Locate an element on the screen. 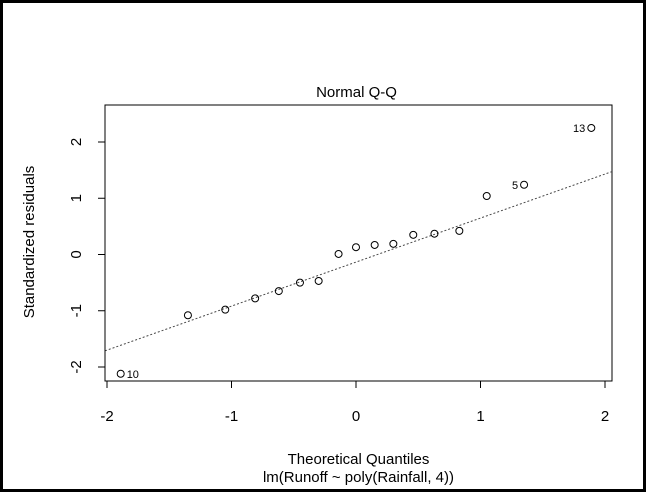  point-label: 10 is located at coordinates (133, 375).